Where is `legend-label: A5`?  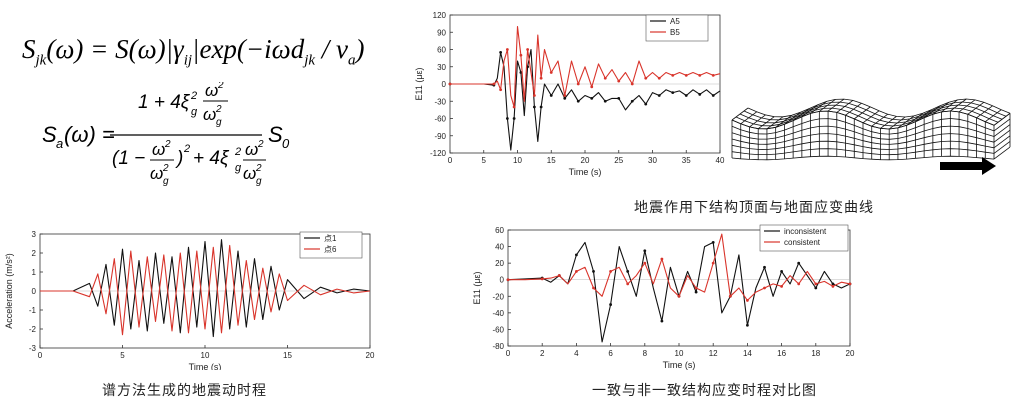
legend-label: A5 is located at coordinates (675, 21).